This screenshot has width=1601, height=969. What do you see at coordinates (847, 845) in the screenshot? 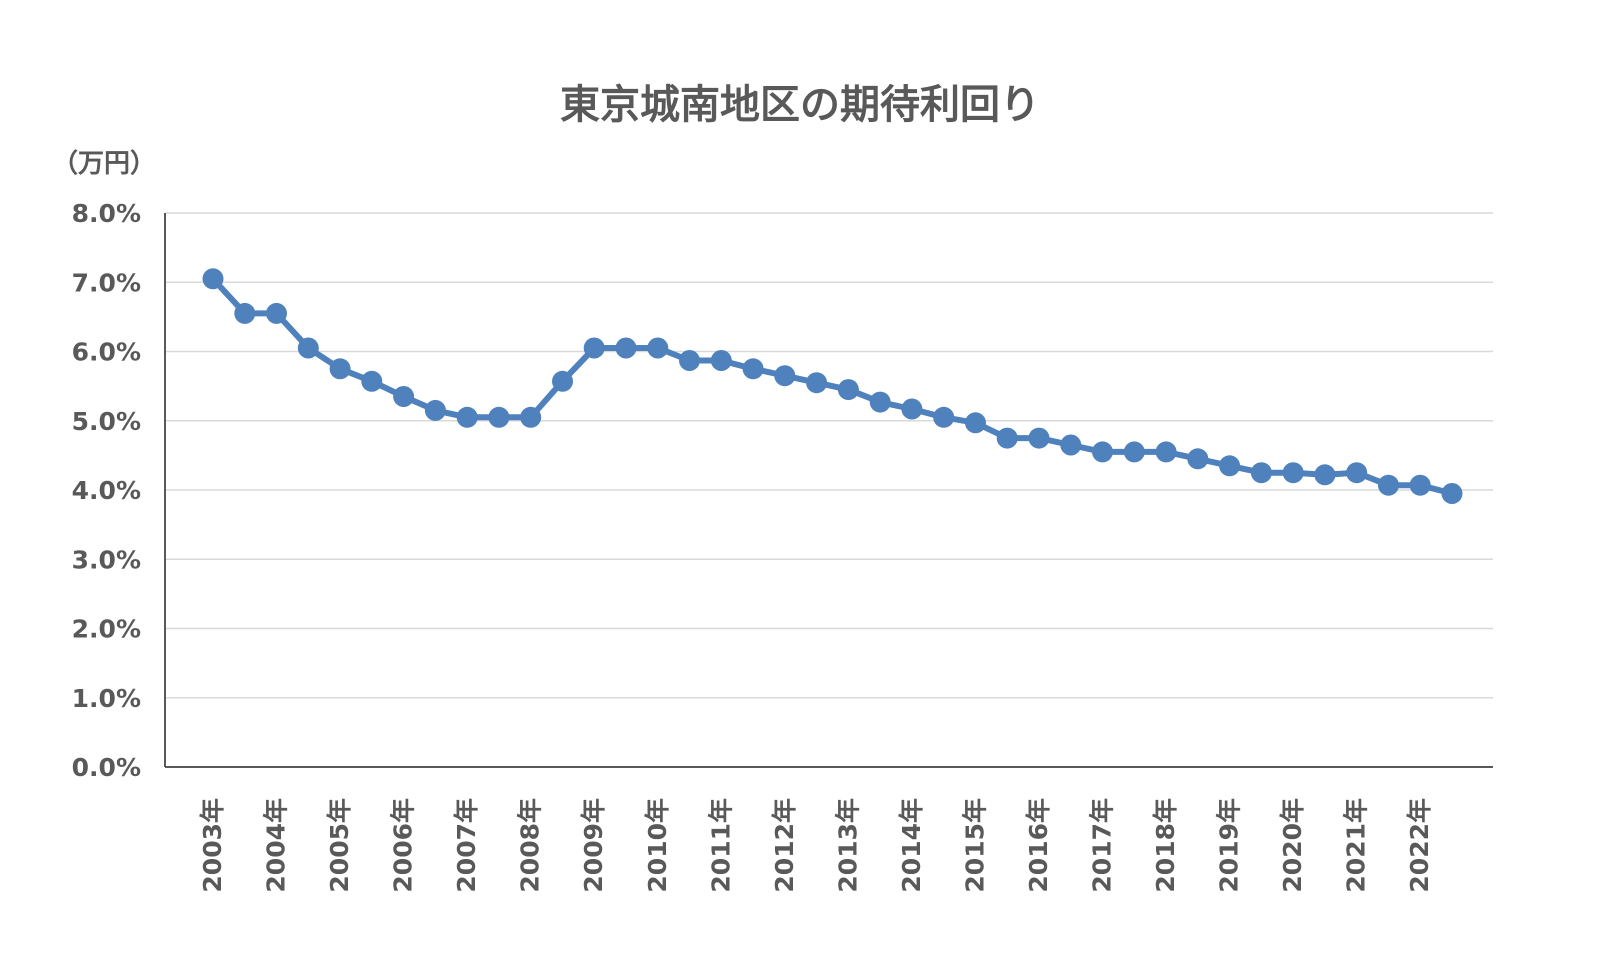
I see `x-tick-label: 2013年` at bounding box center [847, 845].